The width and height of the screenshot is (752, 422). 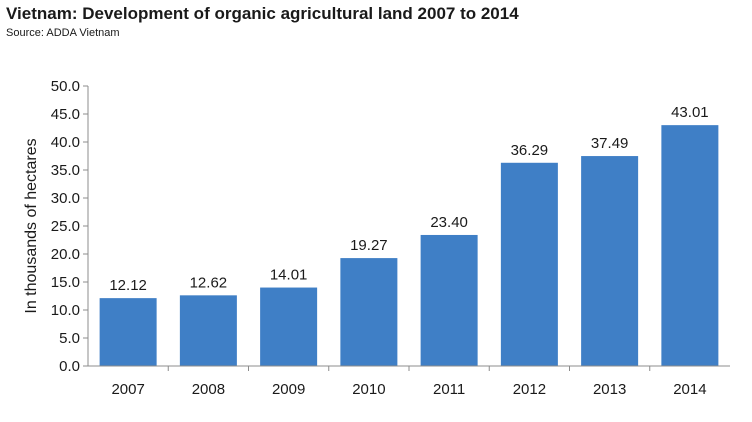 What do you see at coordinates (65, 114) in the screenshot?
I see `y-tick-label: 45.0` at bounding box center [65, 114].